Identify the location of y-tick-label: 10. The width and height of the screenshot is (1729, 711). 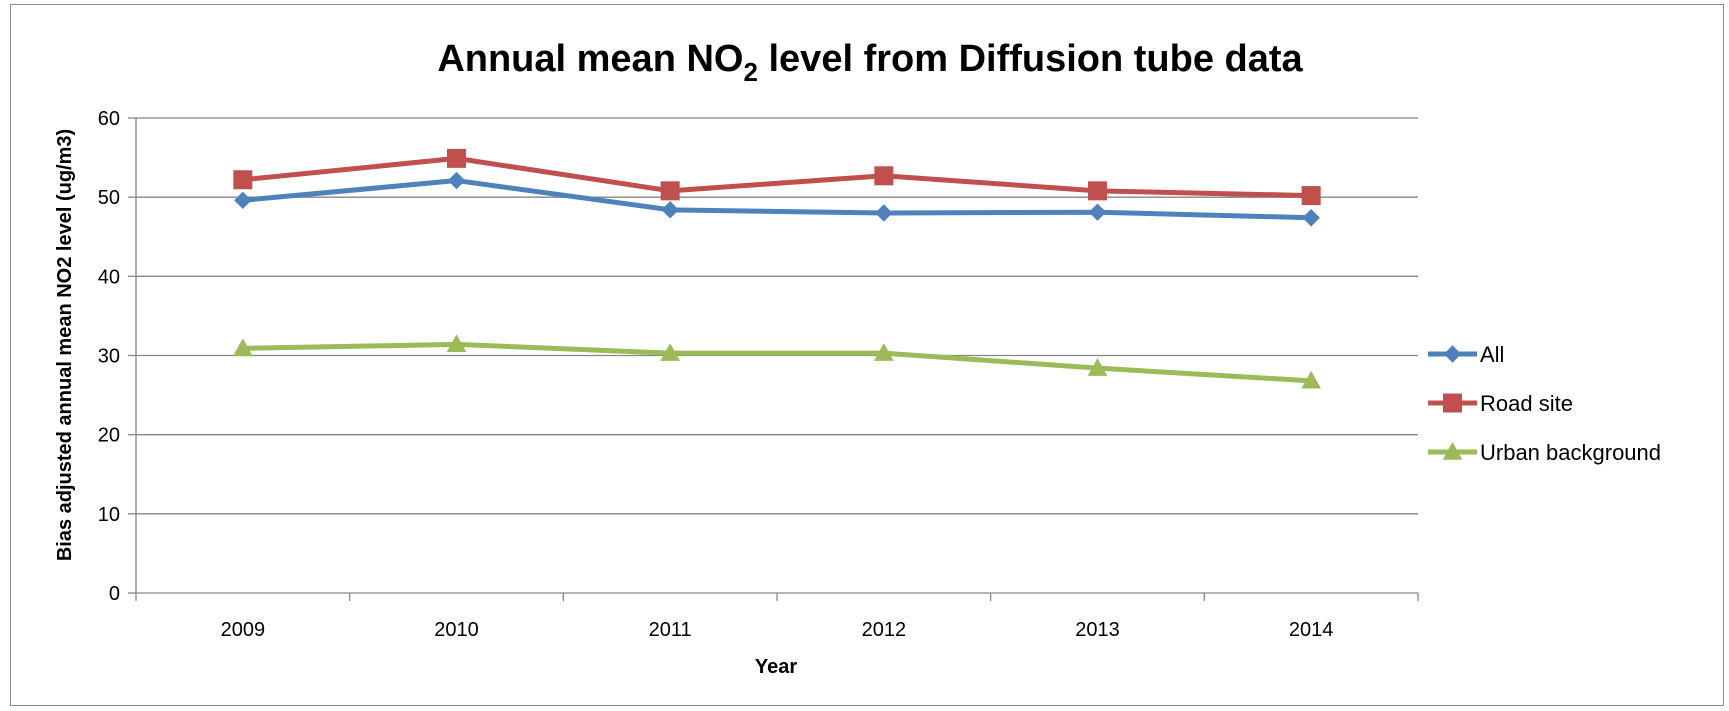
(109, 515).